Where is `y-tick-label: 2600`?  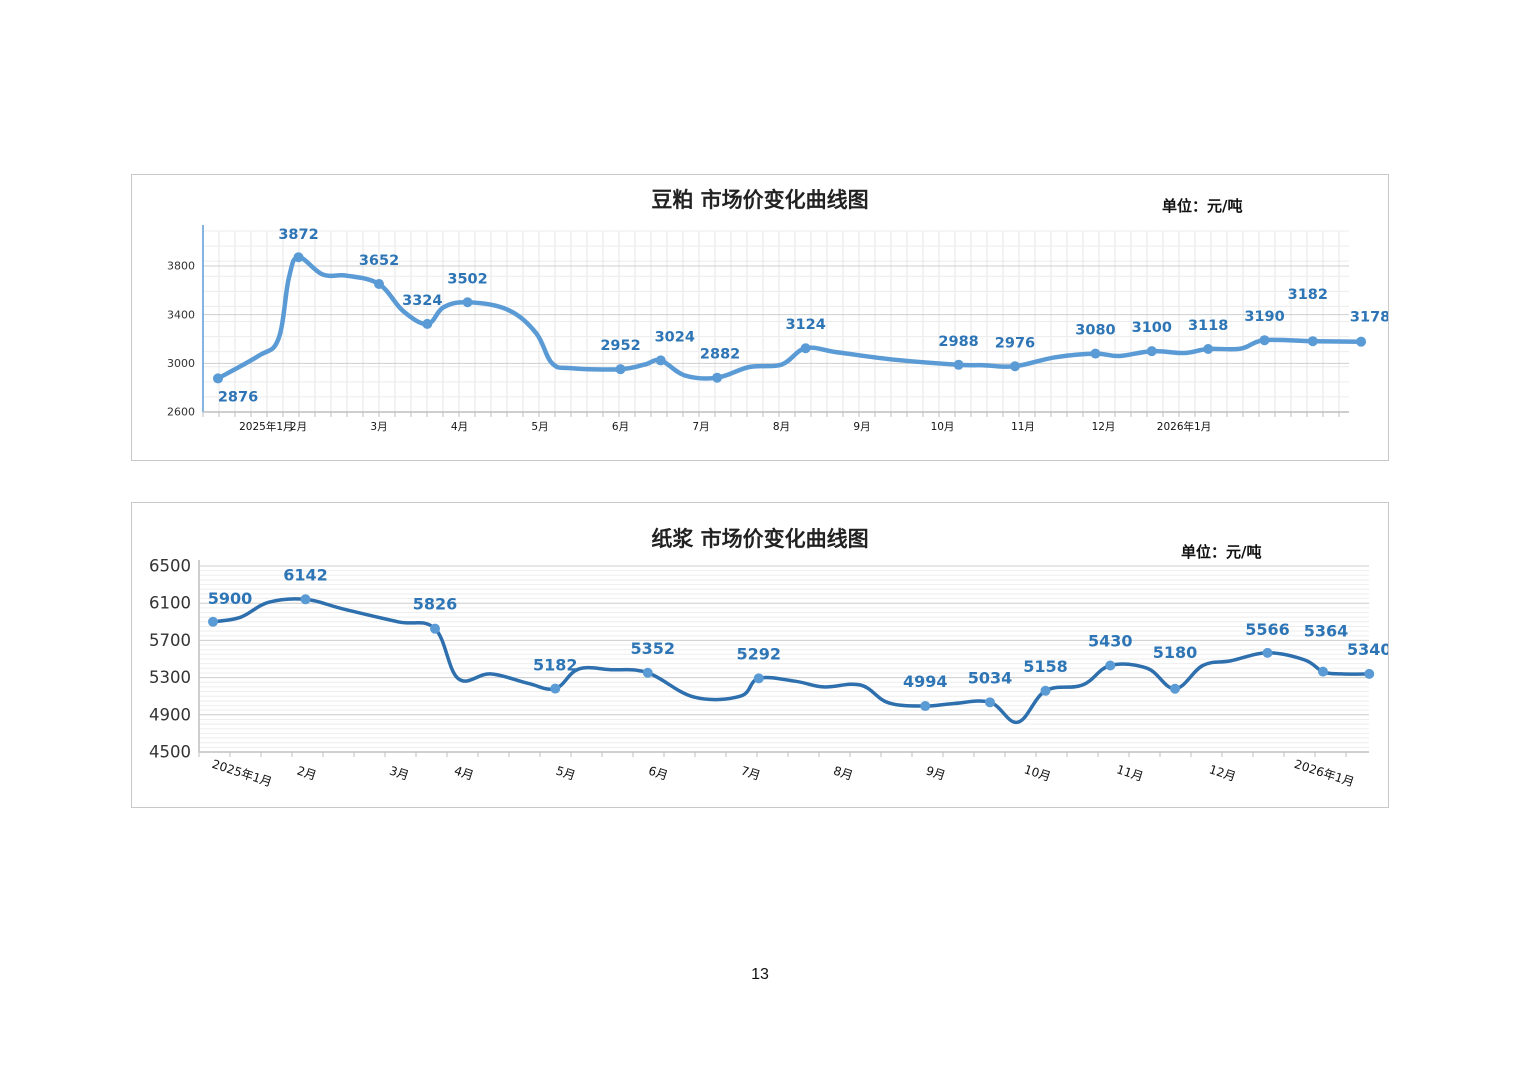 y-tick-label: 2600 is located at coordinates (181, 412).